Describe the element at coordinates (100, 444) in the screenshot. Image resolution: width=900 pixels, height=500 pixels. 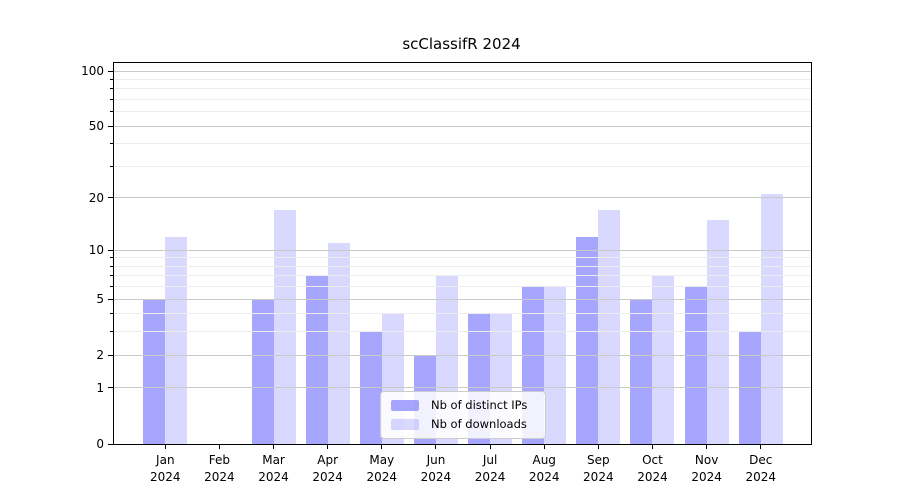
I see `y-tick-label-0: 0` at that location.